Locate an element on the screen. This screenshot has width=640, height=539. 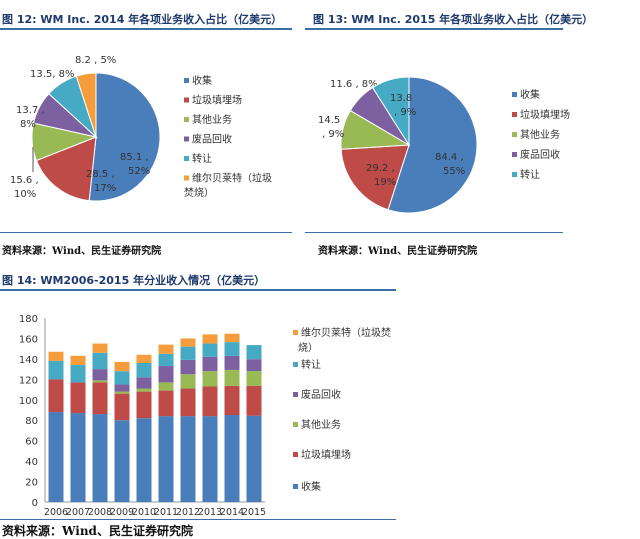
y-tick-label: 120 is located at coordinates (28, 380).